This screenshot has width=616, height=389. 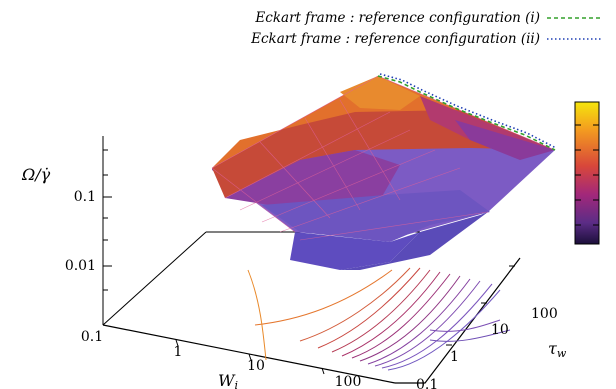 What do you see at coordinates (36, 174) in the screenshot?
I see `z-axis-title: Ω/γ̇` at bounding box center [36, 174].